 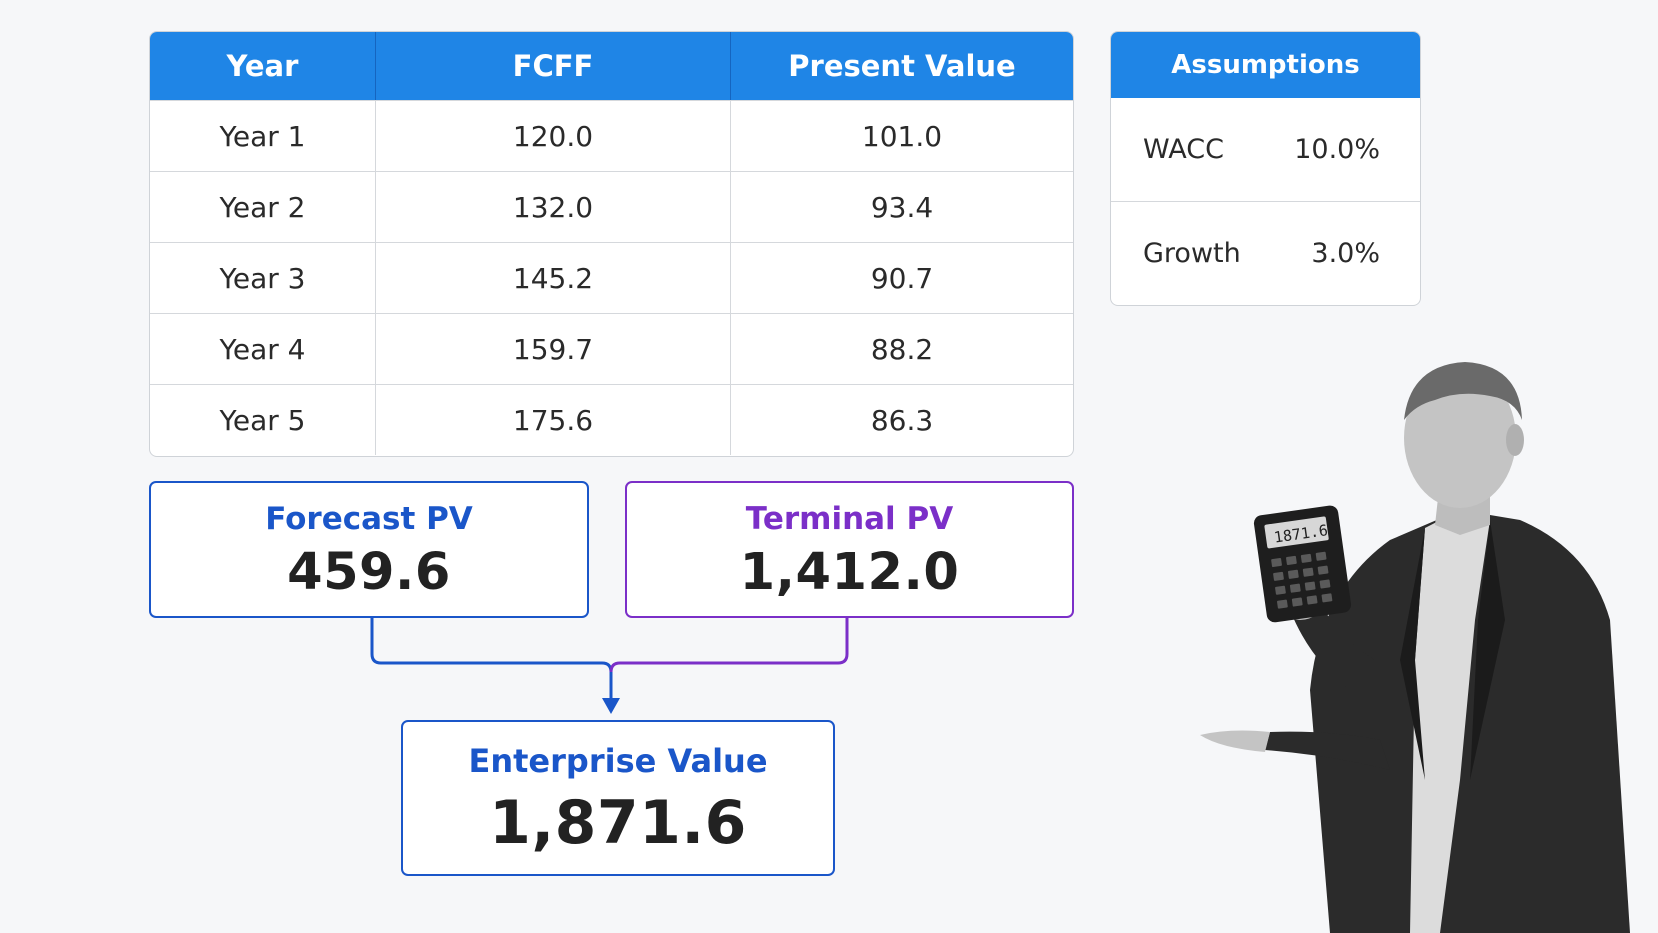 I want to click on fcff-cell: 175.6, so click(x=553, y=420).